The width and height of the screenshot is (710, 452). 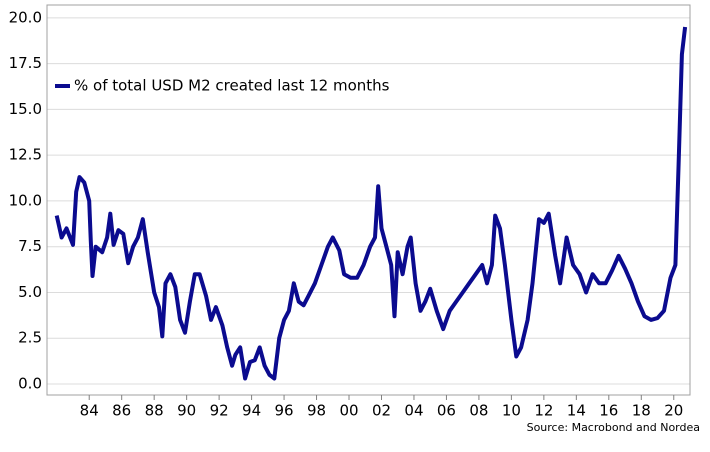 What do you see at coordinates (25, 200) in the screenshot?
I see `y-tick-label: 10.0` at bounding box center [25, 200].